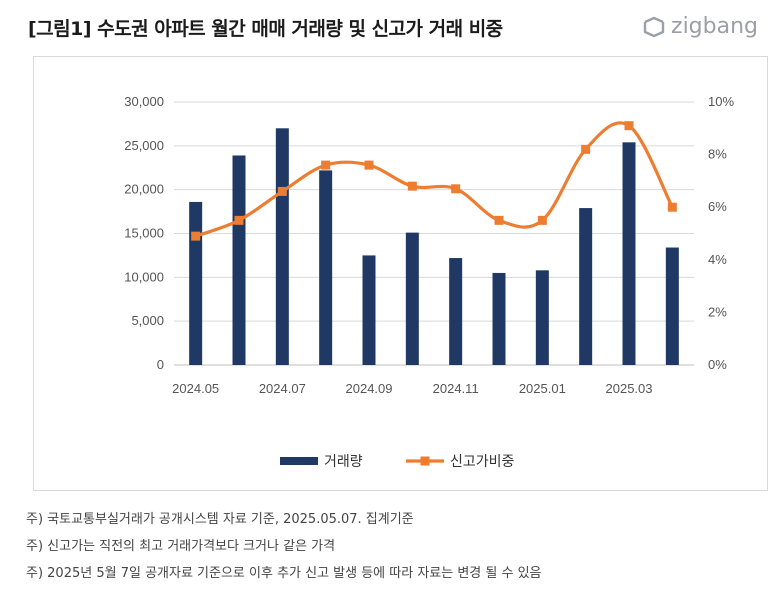  Describe the element at coordinates (144, 189) in the screenshot. I see `y-left-tick-label: 20,000` at that location.